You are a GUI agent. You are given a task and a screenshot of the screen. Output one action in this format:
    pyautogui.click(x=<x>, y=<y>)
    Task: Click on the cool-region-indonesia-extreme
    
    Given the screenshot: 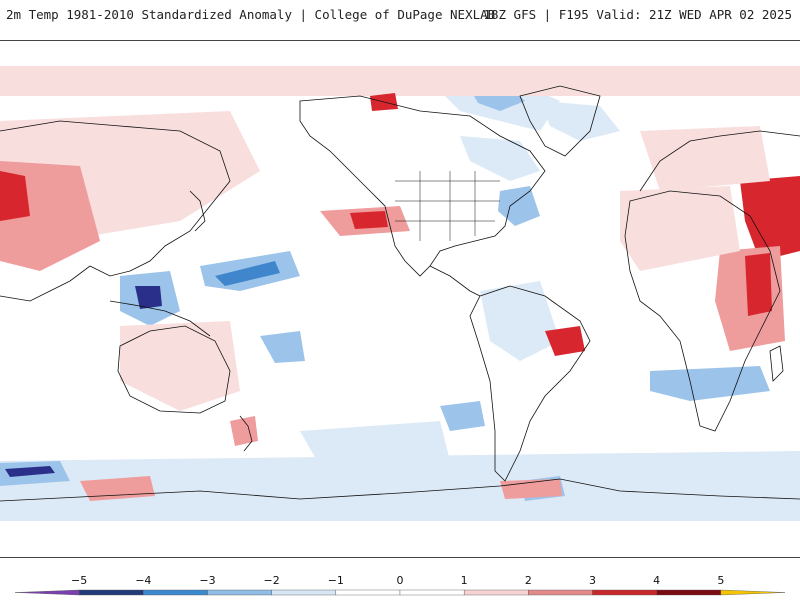 What is the action you would take?
    pyautogui.click(x=148, y=297)
    